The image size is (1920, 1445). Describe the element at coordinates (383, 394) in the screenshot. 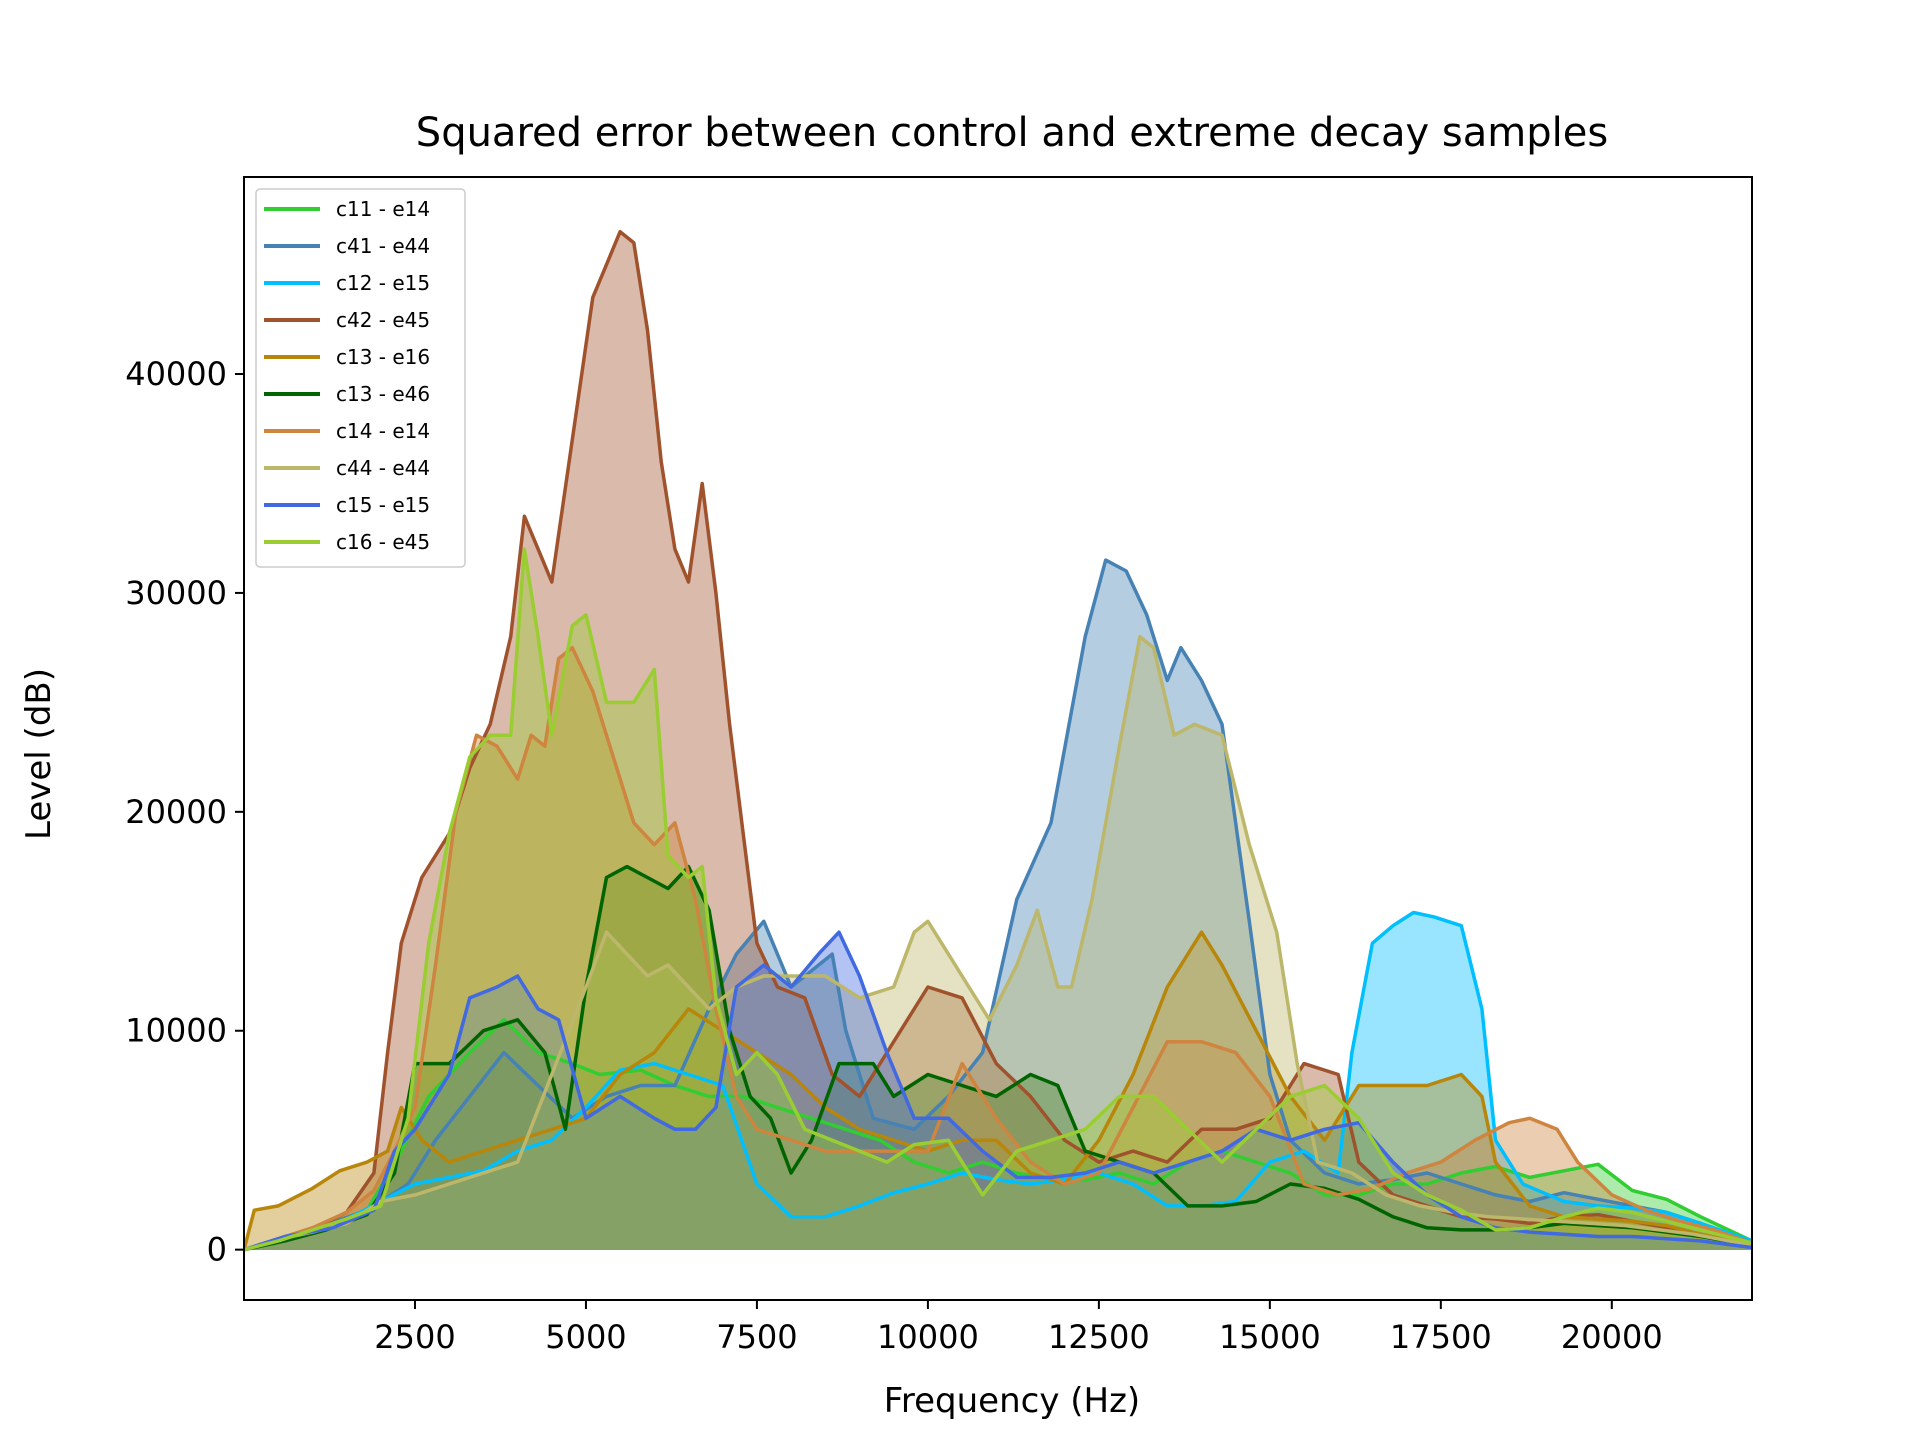

I see `legend-label: c13 - e46` at that location.